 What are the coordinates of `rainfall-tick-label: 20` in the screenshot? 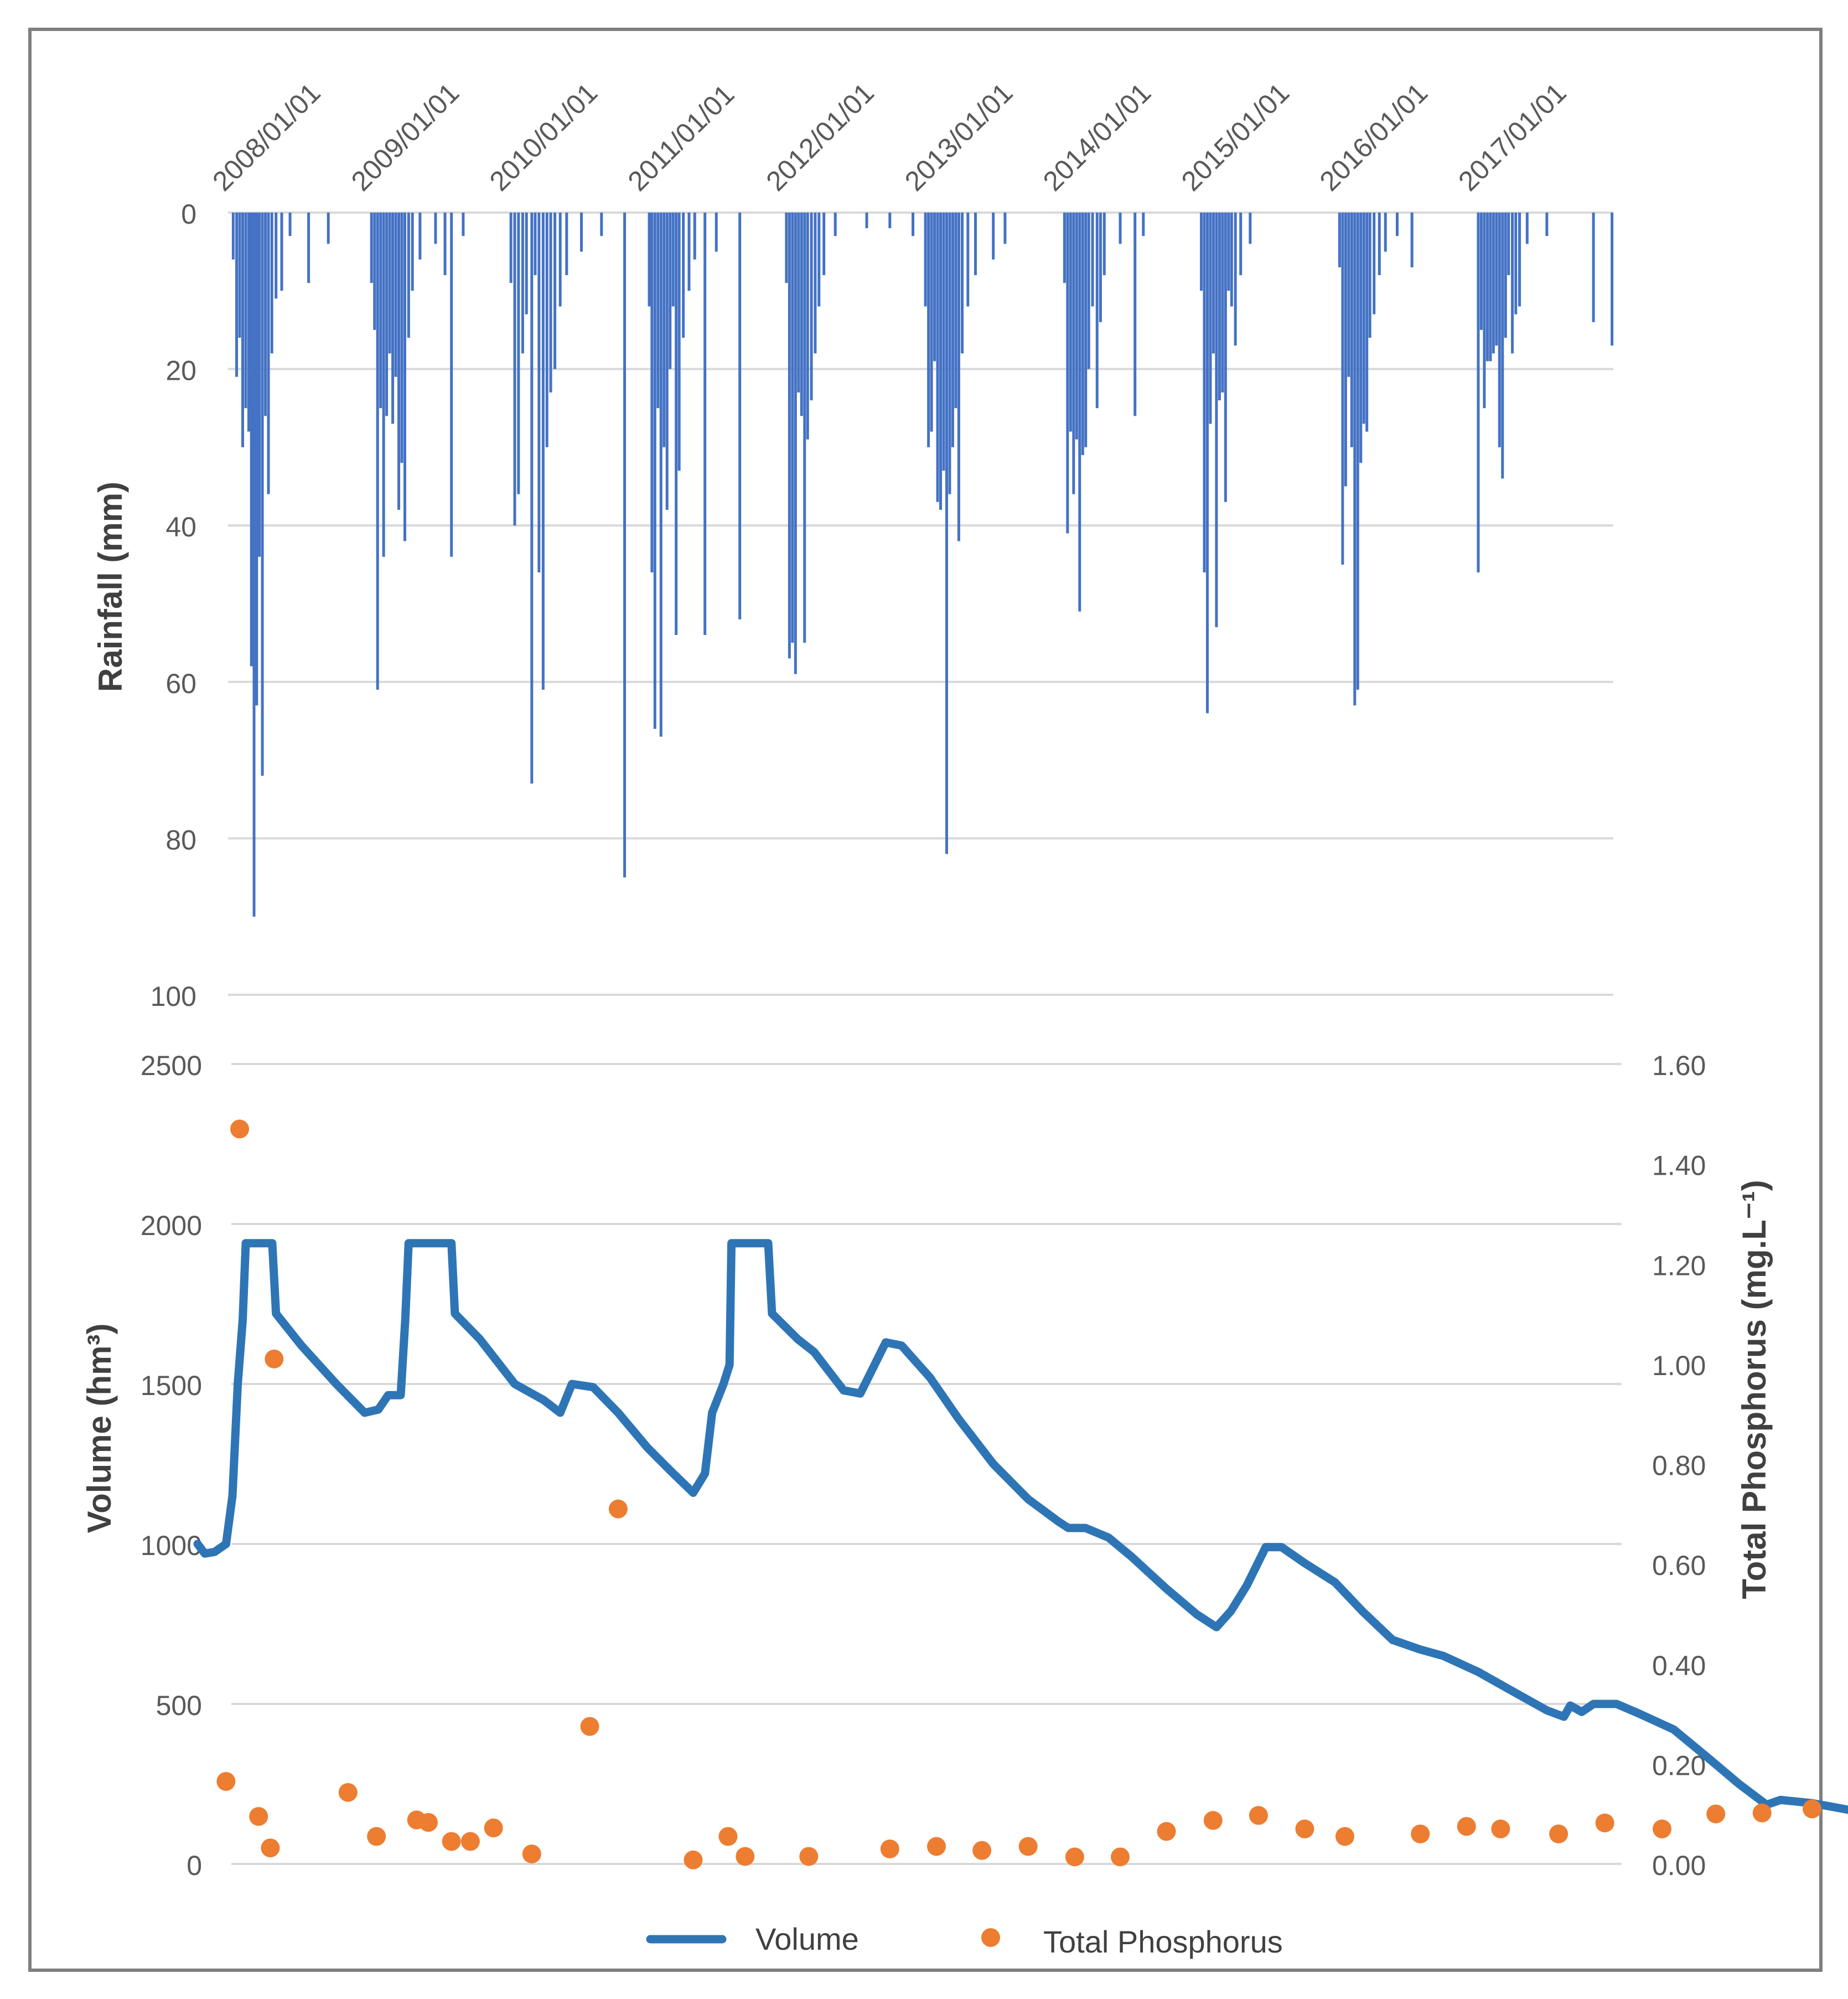 It's located at (180, 370).